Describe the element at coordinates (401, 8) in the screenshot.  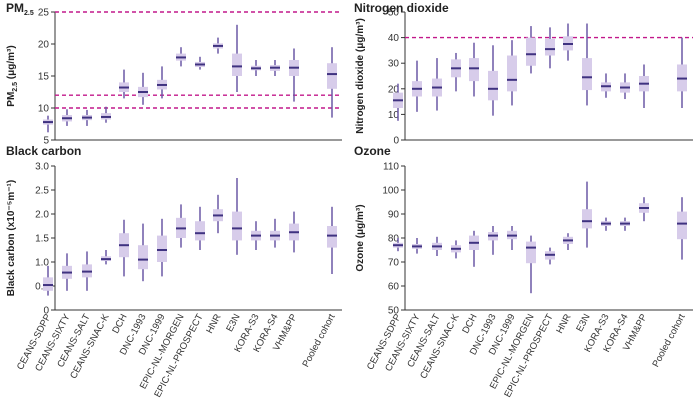
I see `panel-title: Nitrogen dioxide` at that location.